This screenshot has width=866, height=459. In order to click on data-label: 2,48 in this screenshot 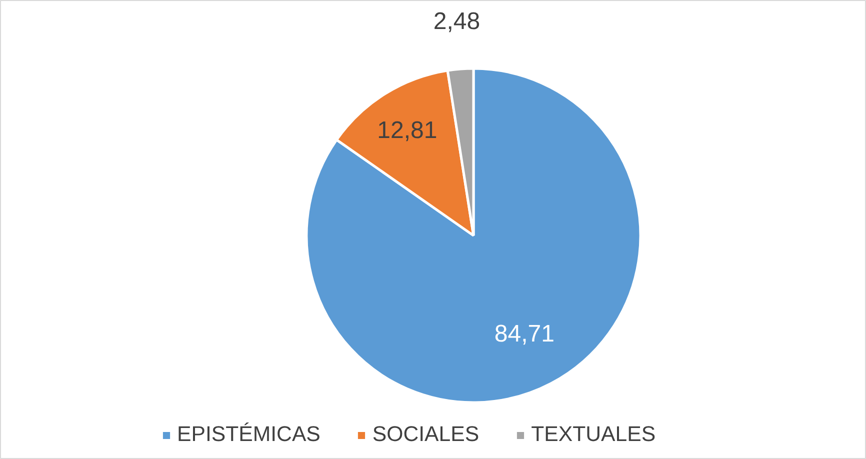, I will do `click(456, 22)`.